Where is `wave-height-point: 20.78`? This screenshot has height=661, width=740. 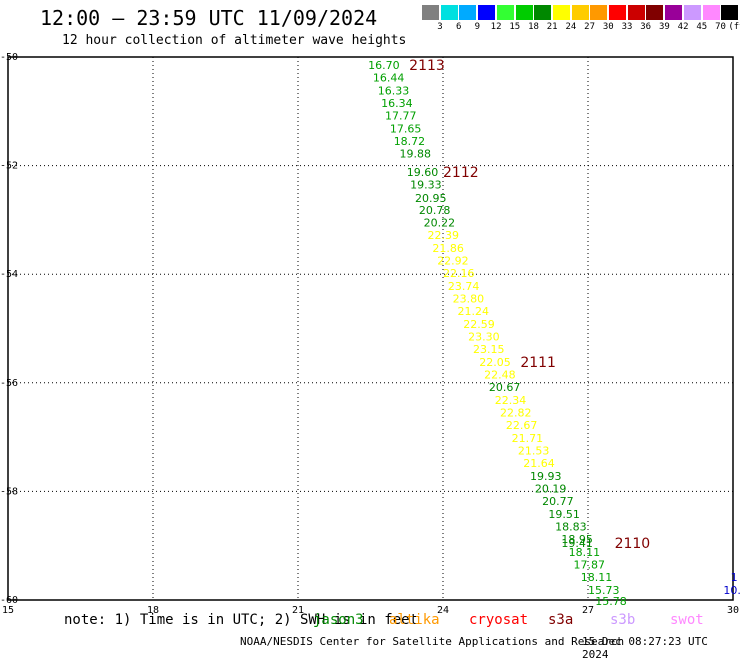
wave-height-point: 20.78 is located at coordinates (435, 210).